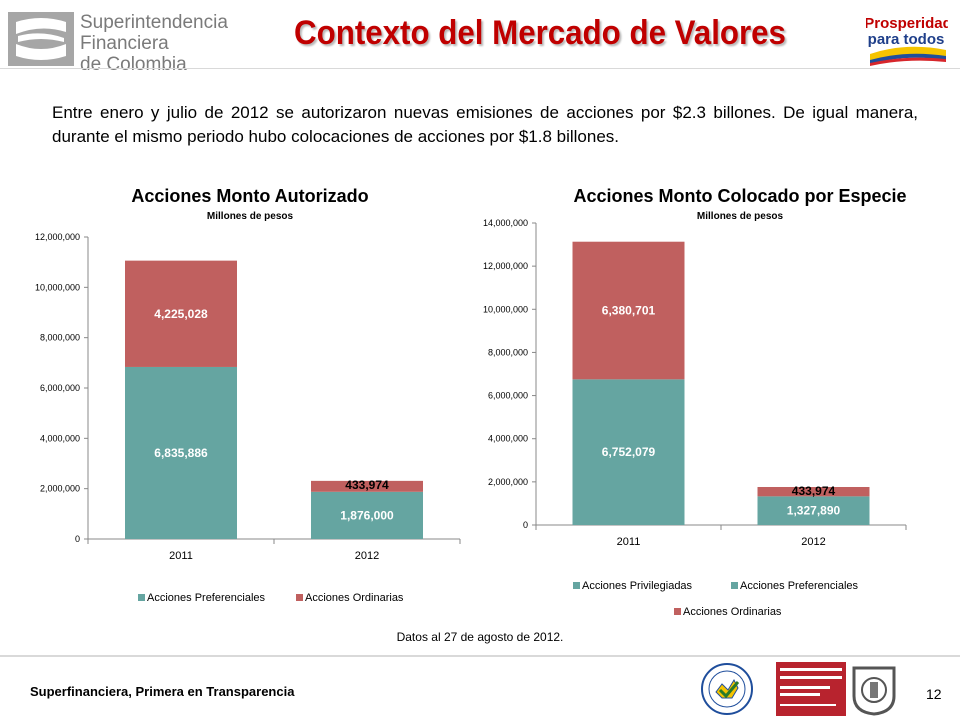 Image resolution: width=960 pixels, height=720 pixels. Describe the element at coordinates (480, 637) in the screenshot. I see `footnote: Datos al 27 de agosto de 2012.` at that location.